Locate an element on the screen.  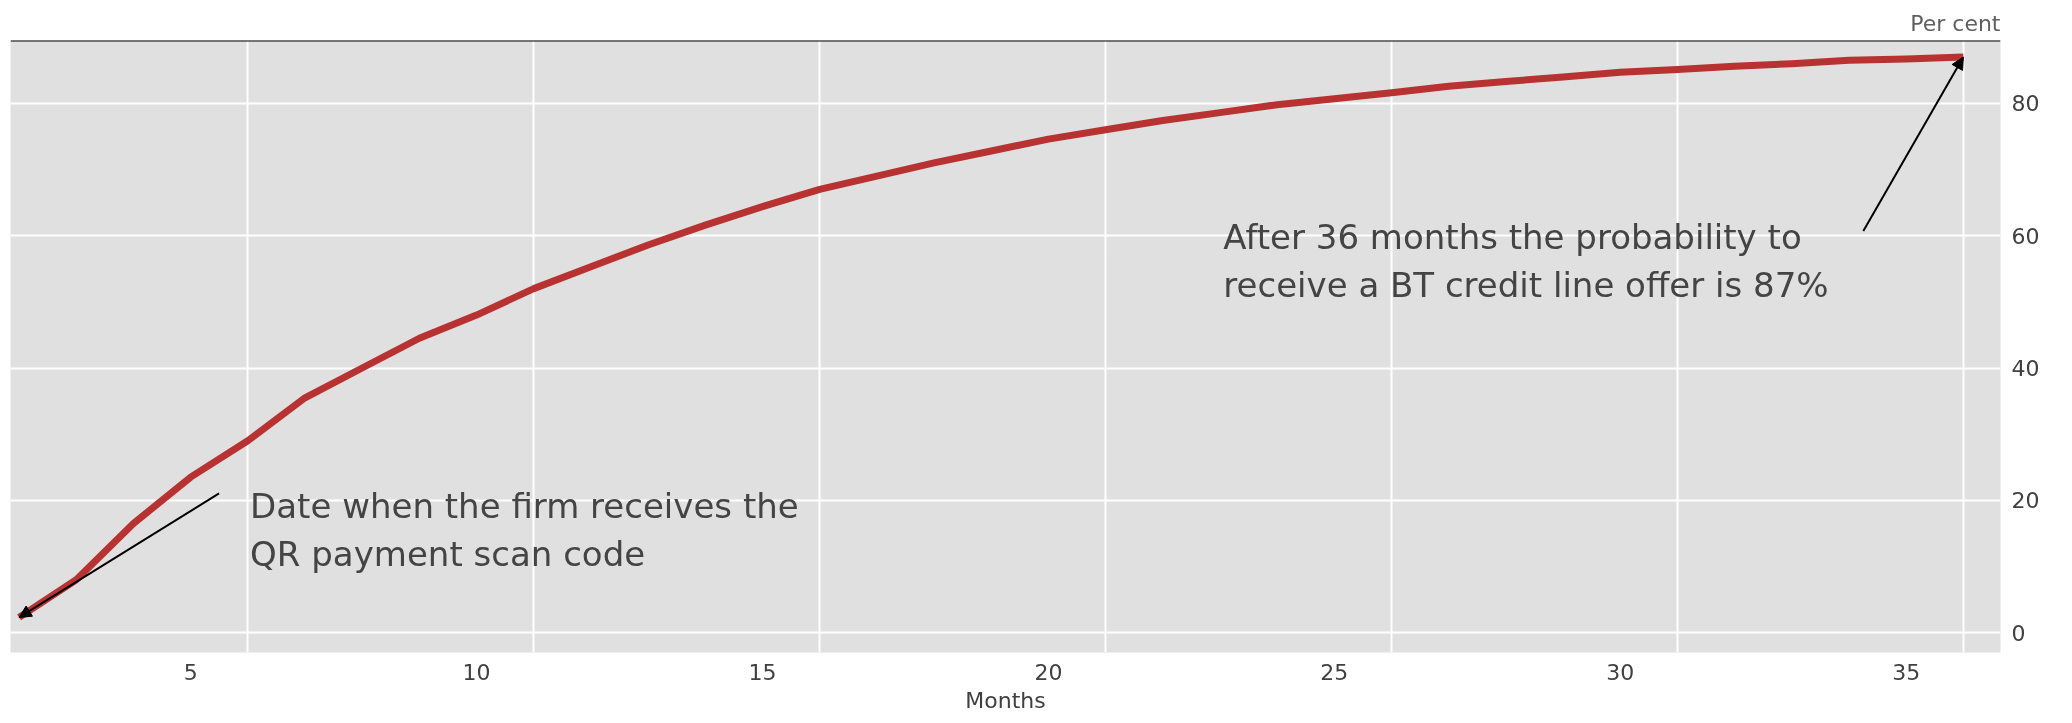
annotation: Date when the firm receives the QR payment scan code is located at coordinates (524, 530).